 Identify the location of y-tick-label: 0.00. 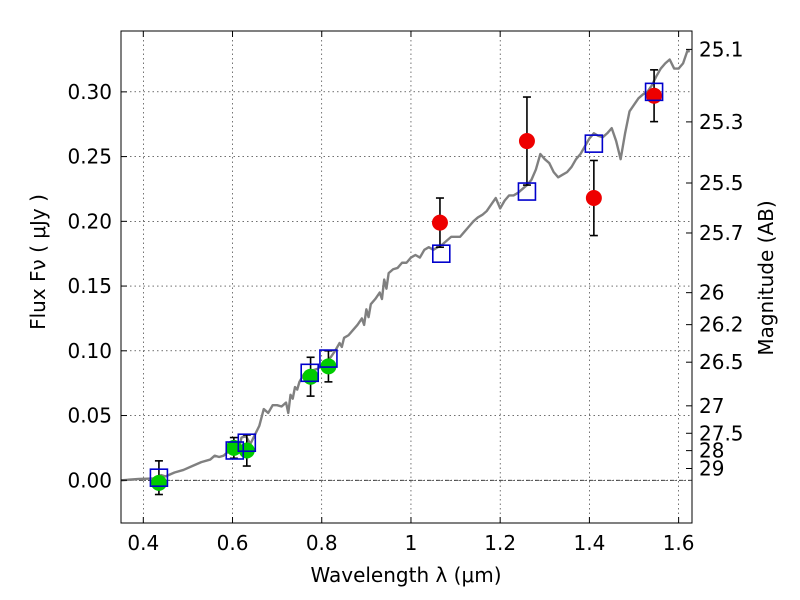
(89, 480).